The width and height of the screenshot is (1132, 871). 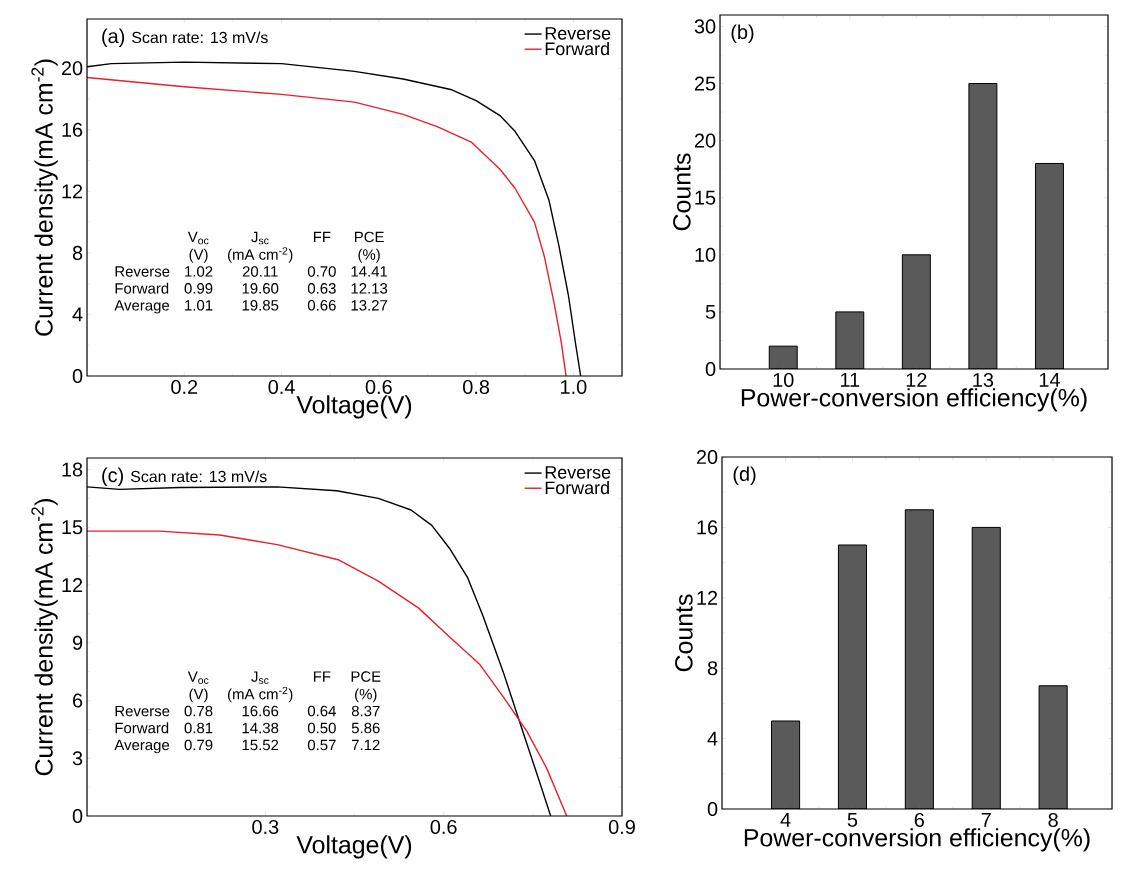 I want to click on x-tick-label: 4, so click(x=785, y=819).